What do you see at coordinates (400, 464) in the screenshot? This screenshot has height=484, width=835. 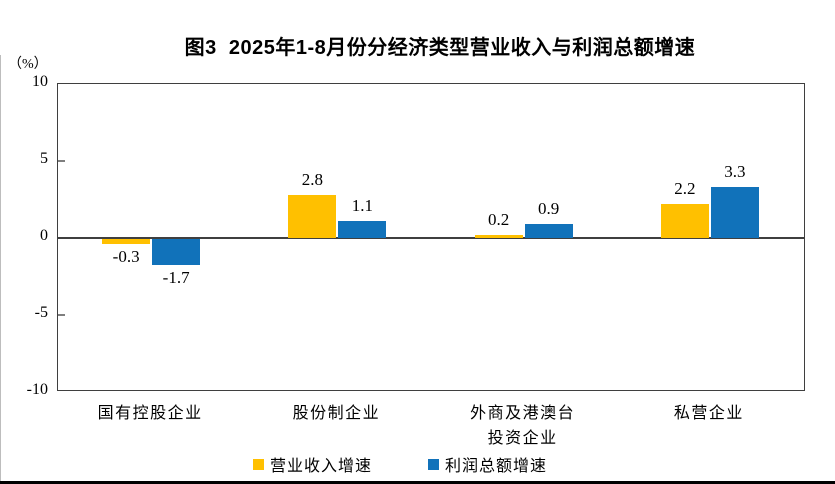 I see `legend: 营业收入增速 利润总额增速` at bounding box center [400, 464].